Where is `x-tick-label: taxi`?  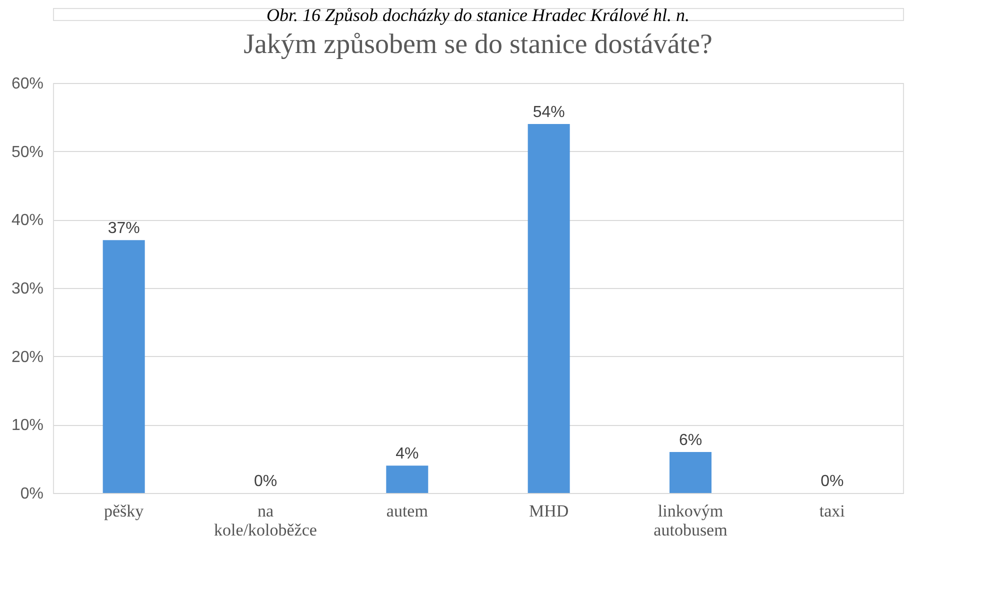
x-tick-label: taxi is located at coordinates (832, 511).